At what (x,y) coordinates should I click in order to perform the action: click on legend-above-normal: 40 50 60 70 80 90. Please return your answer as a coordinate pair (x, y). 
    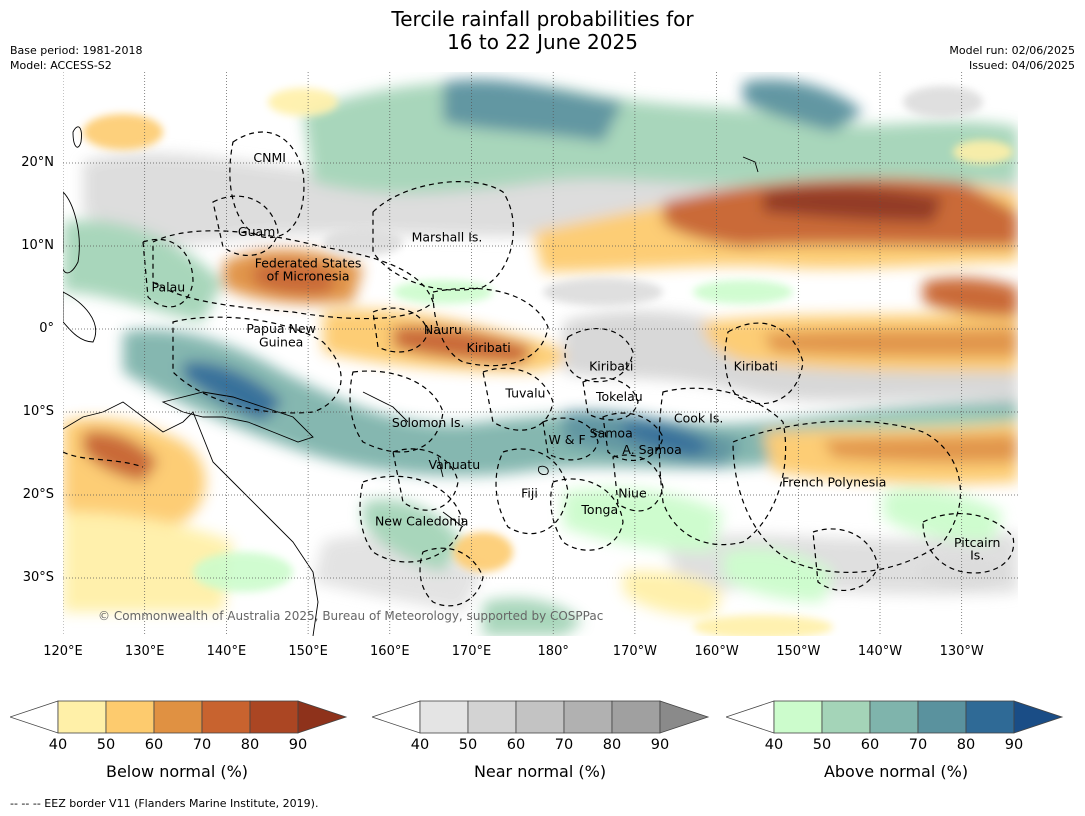
    Looking at the image, I should click on (895, 732).